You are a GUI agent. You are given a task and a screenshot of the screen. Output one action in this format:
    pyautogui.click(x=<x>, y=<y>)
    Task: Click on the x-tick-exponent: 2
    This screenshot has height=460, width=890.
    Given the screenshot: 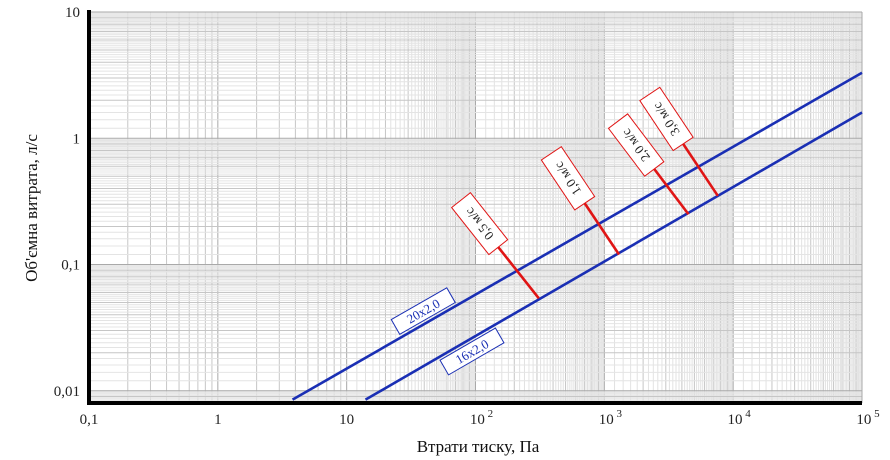 What is the action you would take?
    pyautogui.click(x=489, y=414)
    